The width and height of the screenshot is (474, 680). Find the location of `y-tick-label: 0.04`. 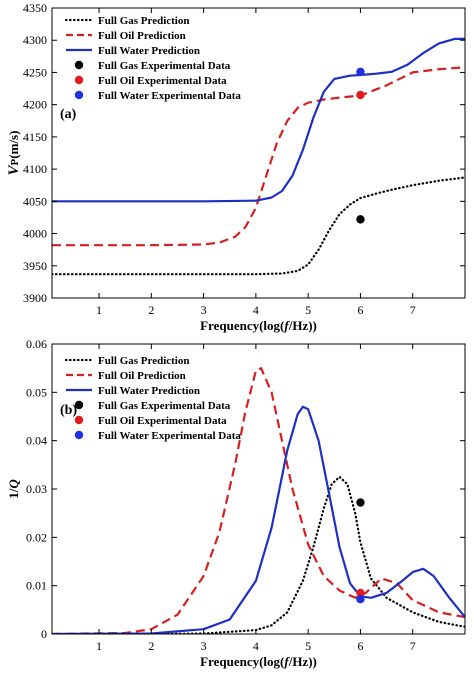

y-tick-label: 0.04 is located at coordinates (36, 441).